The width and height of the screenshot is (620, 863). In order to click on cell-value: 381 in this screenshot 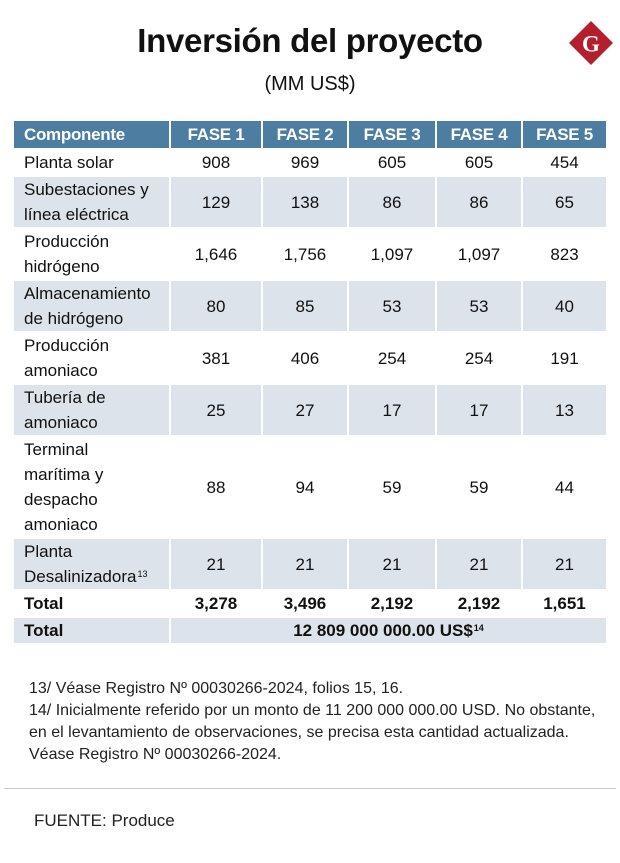, I will do `click(216, 358)`.